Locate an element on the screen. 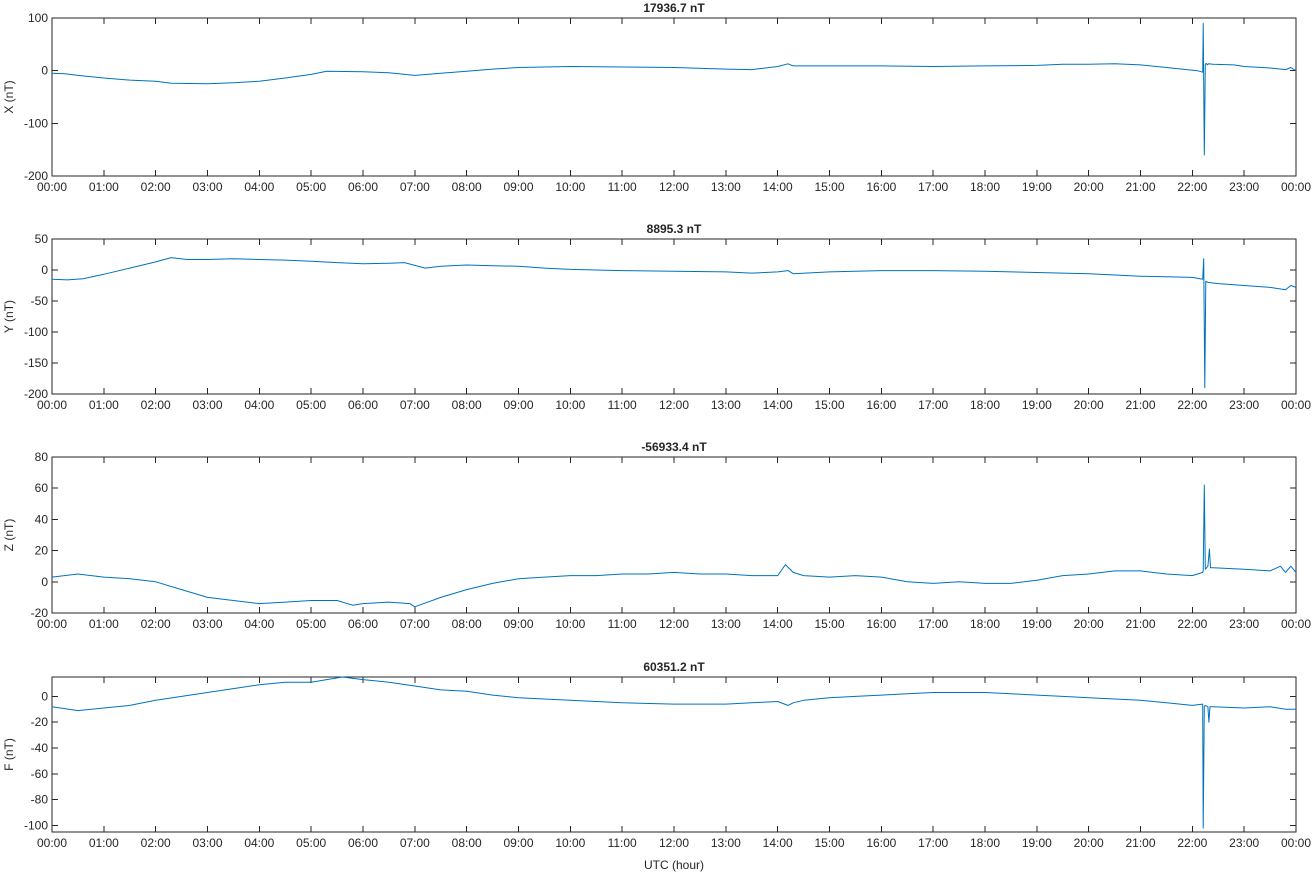  y-xtick-label: 06:00 is located at coordinates (363, 405).